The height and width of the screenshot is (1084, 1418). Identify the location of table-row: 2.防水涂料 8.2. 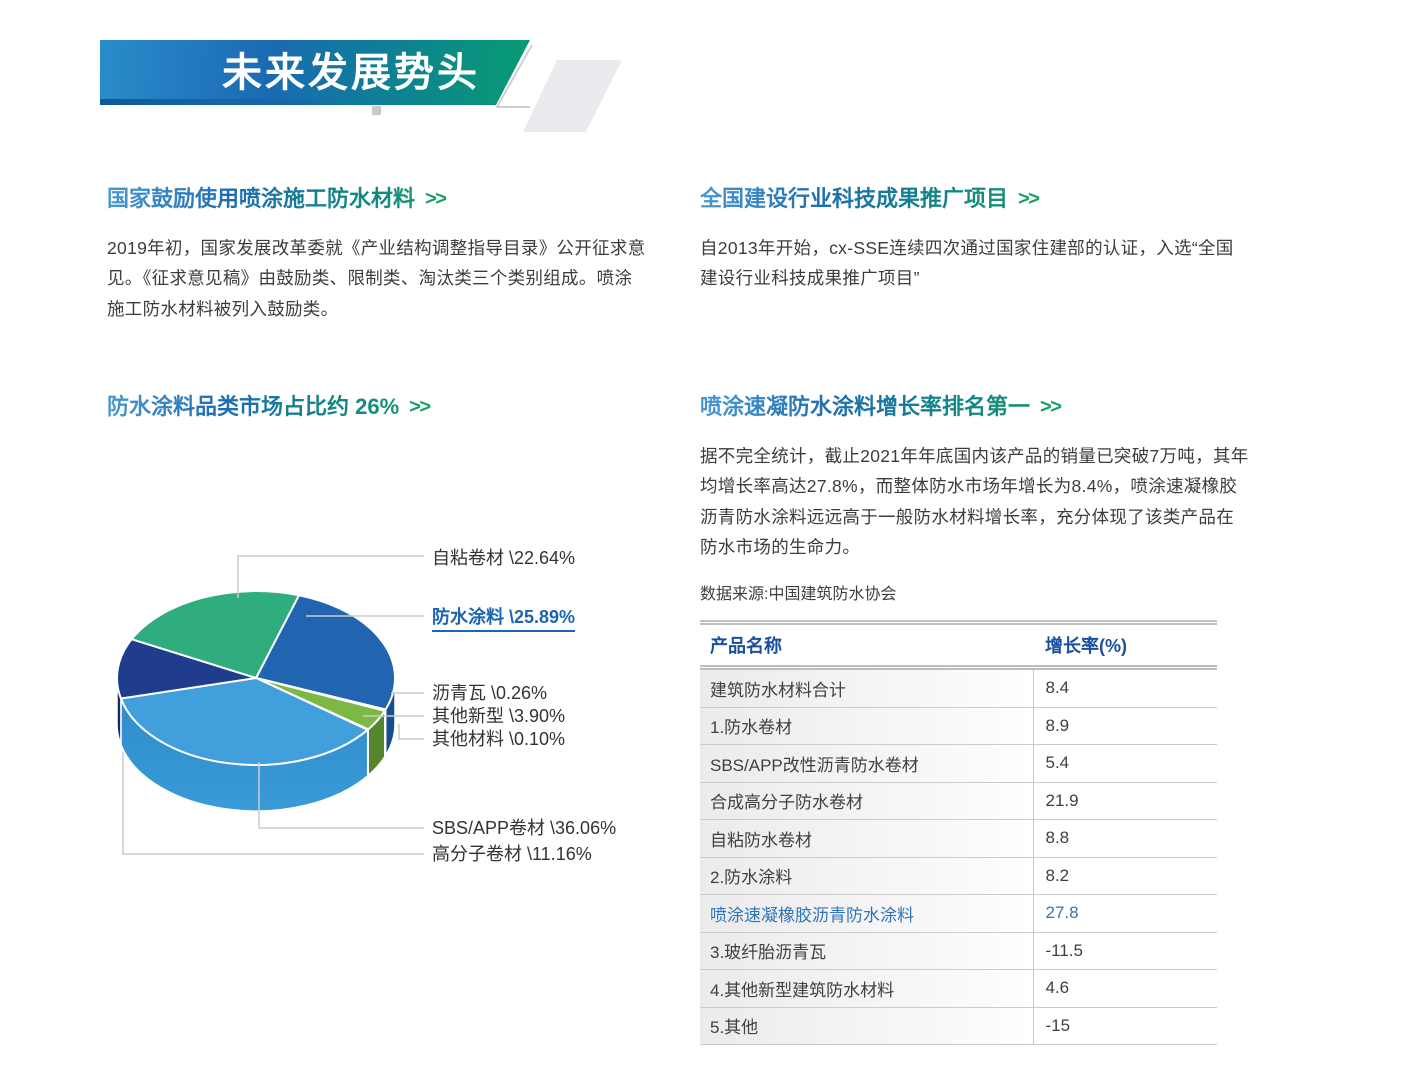
(958, 876).